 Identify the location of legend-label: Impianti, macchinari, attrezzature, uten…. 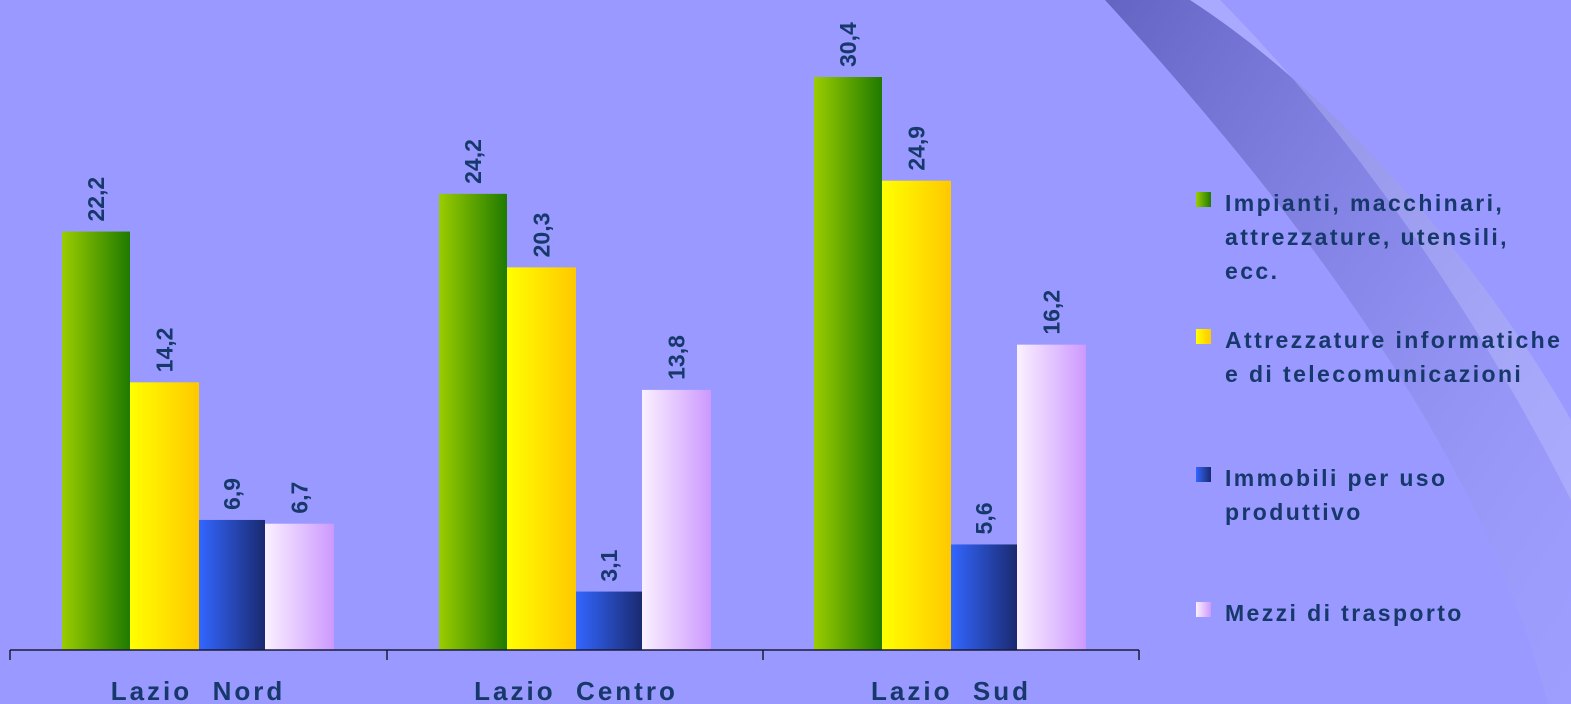
(1367, 237).